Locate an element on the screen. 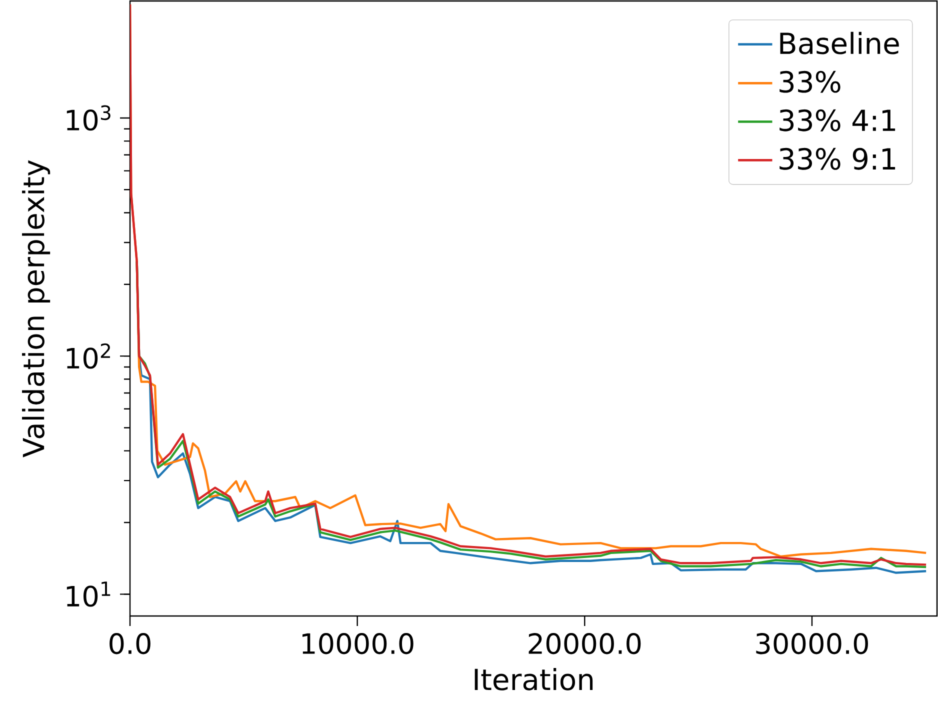 This screenshot has width=938, height=704. legend-label: Baseline is located at coordinates (839, 43).